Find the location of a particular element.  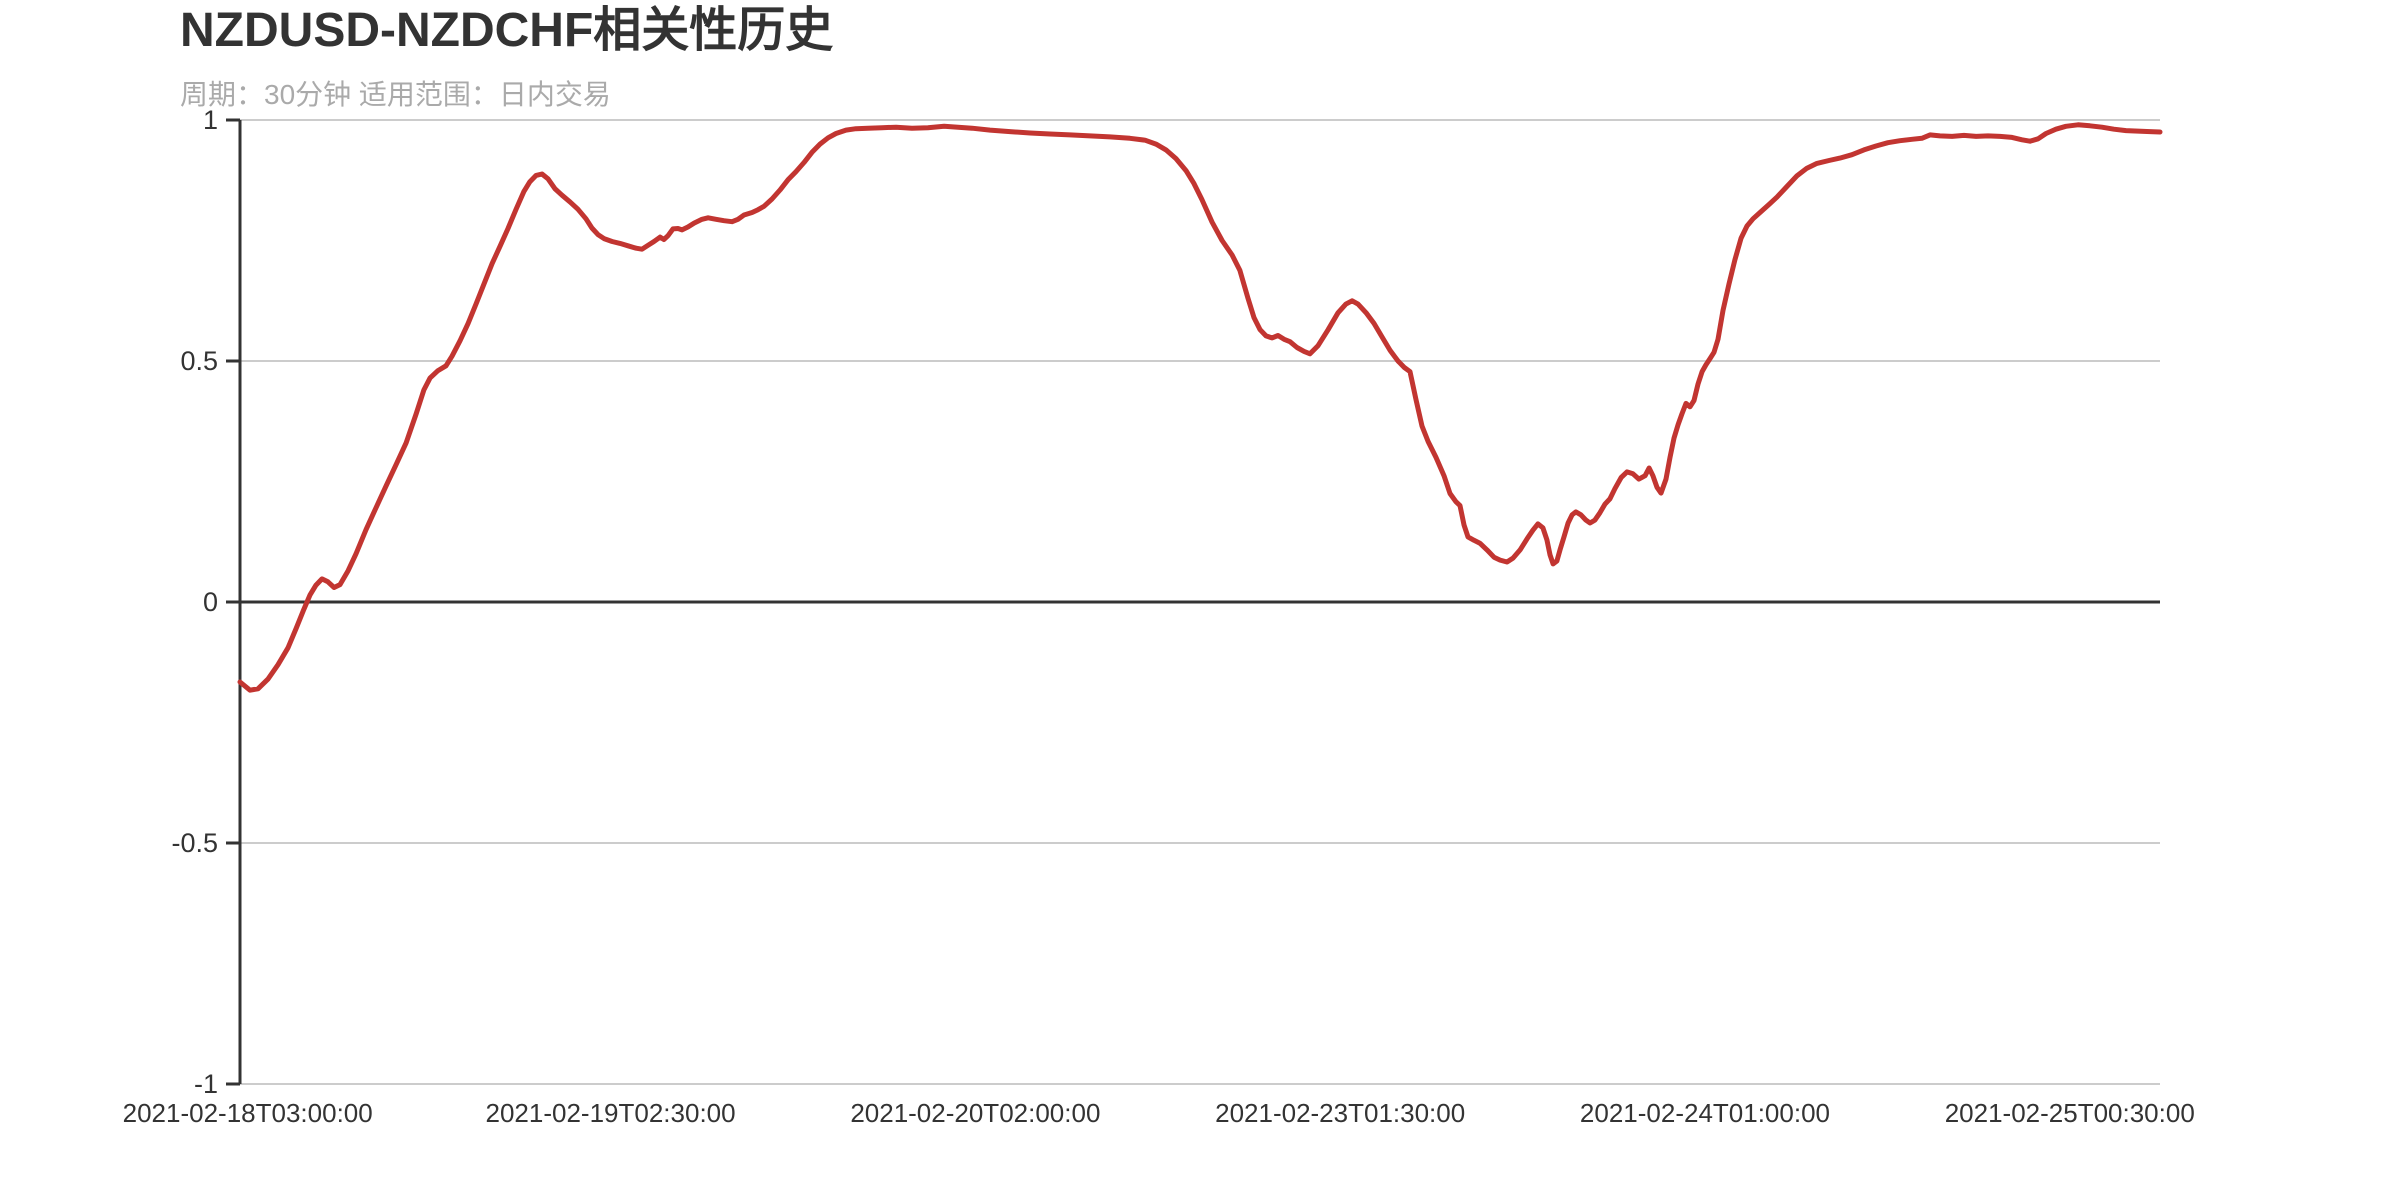

x-tick-label: 2021-02-23T01:30:00 is located at coordinates (1340, 1113).